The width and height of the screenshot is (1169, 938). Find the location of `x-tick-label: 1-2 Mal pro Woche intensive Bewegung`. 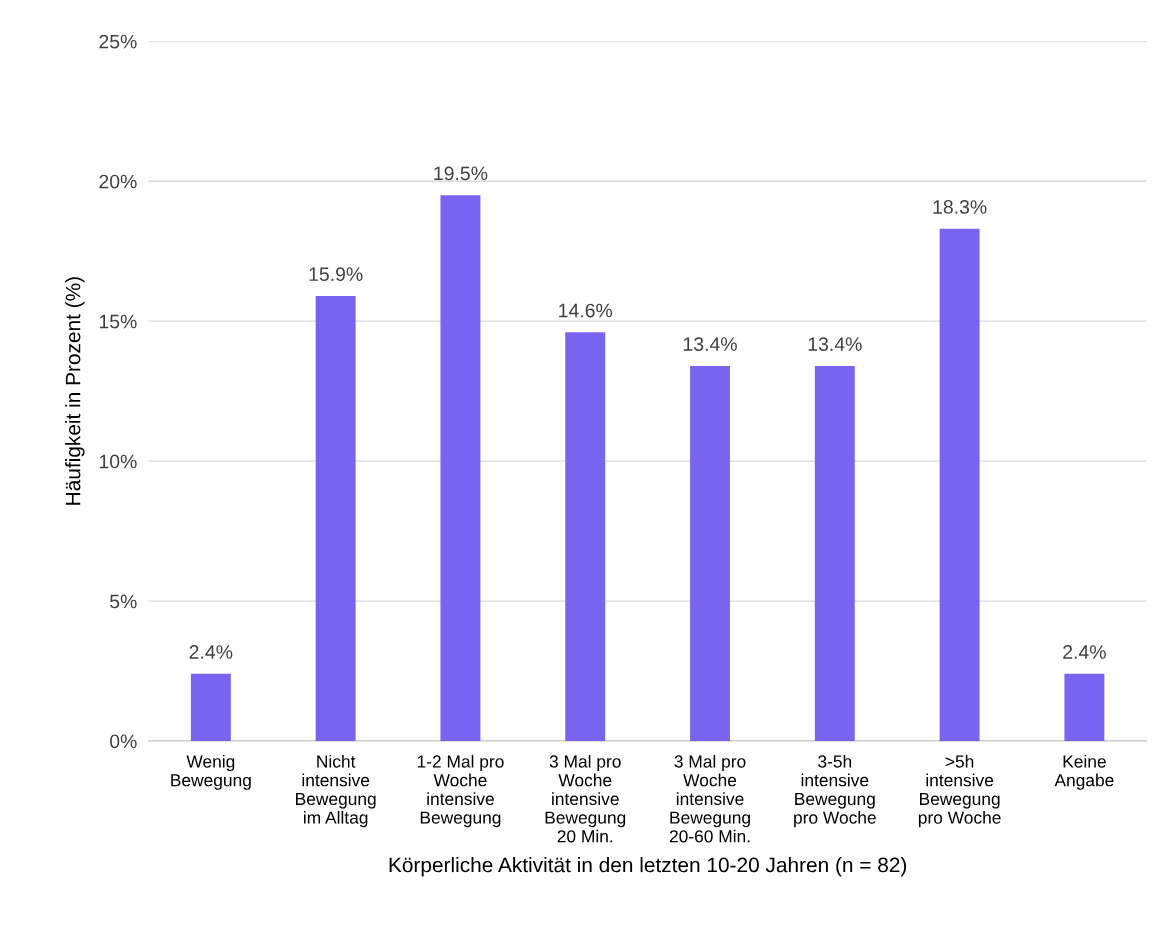

x-tick-label: 1-2 Mal pro Woche intensive Bewegung is located at coordinates (460, 791).